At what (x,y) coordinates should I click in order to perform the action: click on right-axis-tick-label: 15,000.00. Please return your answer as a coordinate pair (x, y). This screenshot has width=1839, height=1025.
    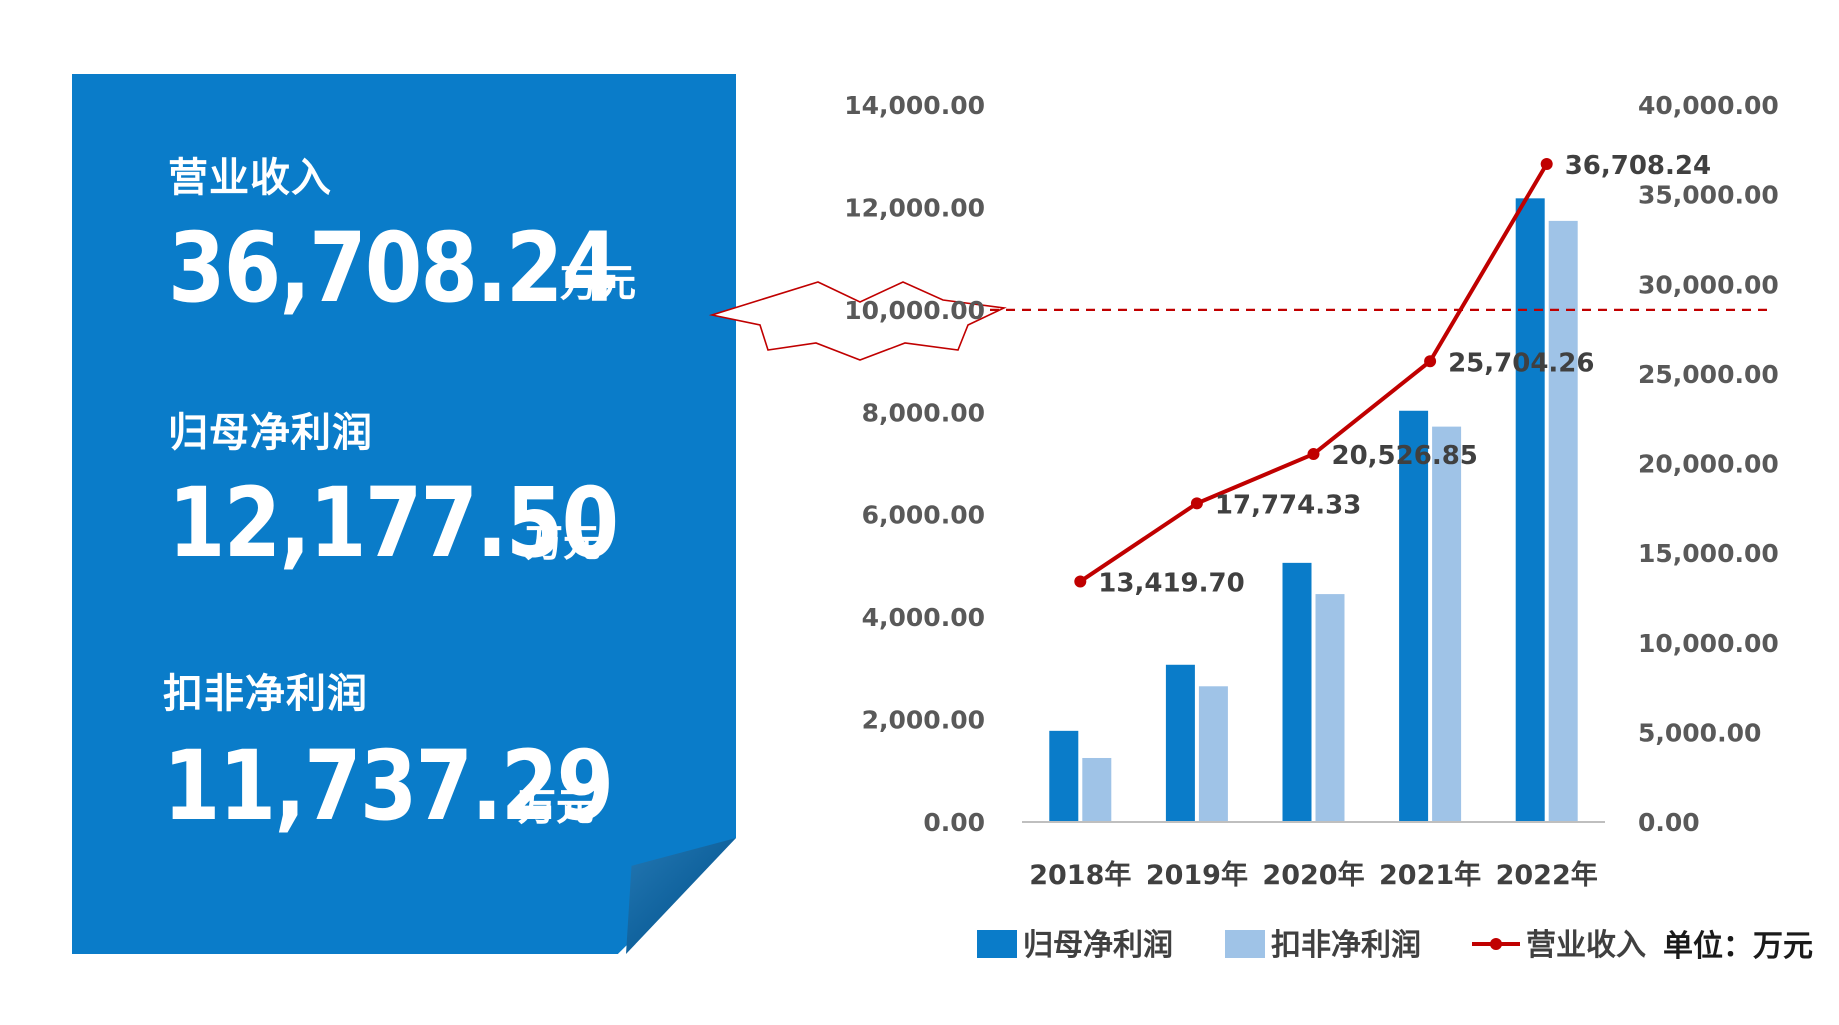
    Looking at the image, I should click on (1708, 553).